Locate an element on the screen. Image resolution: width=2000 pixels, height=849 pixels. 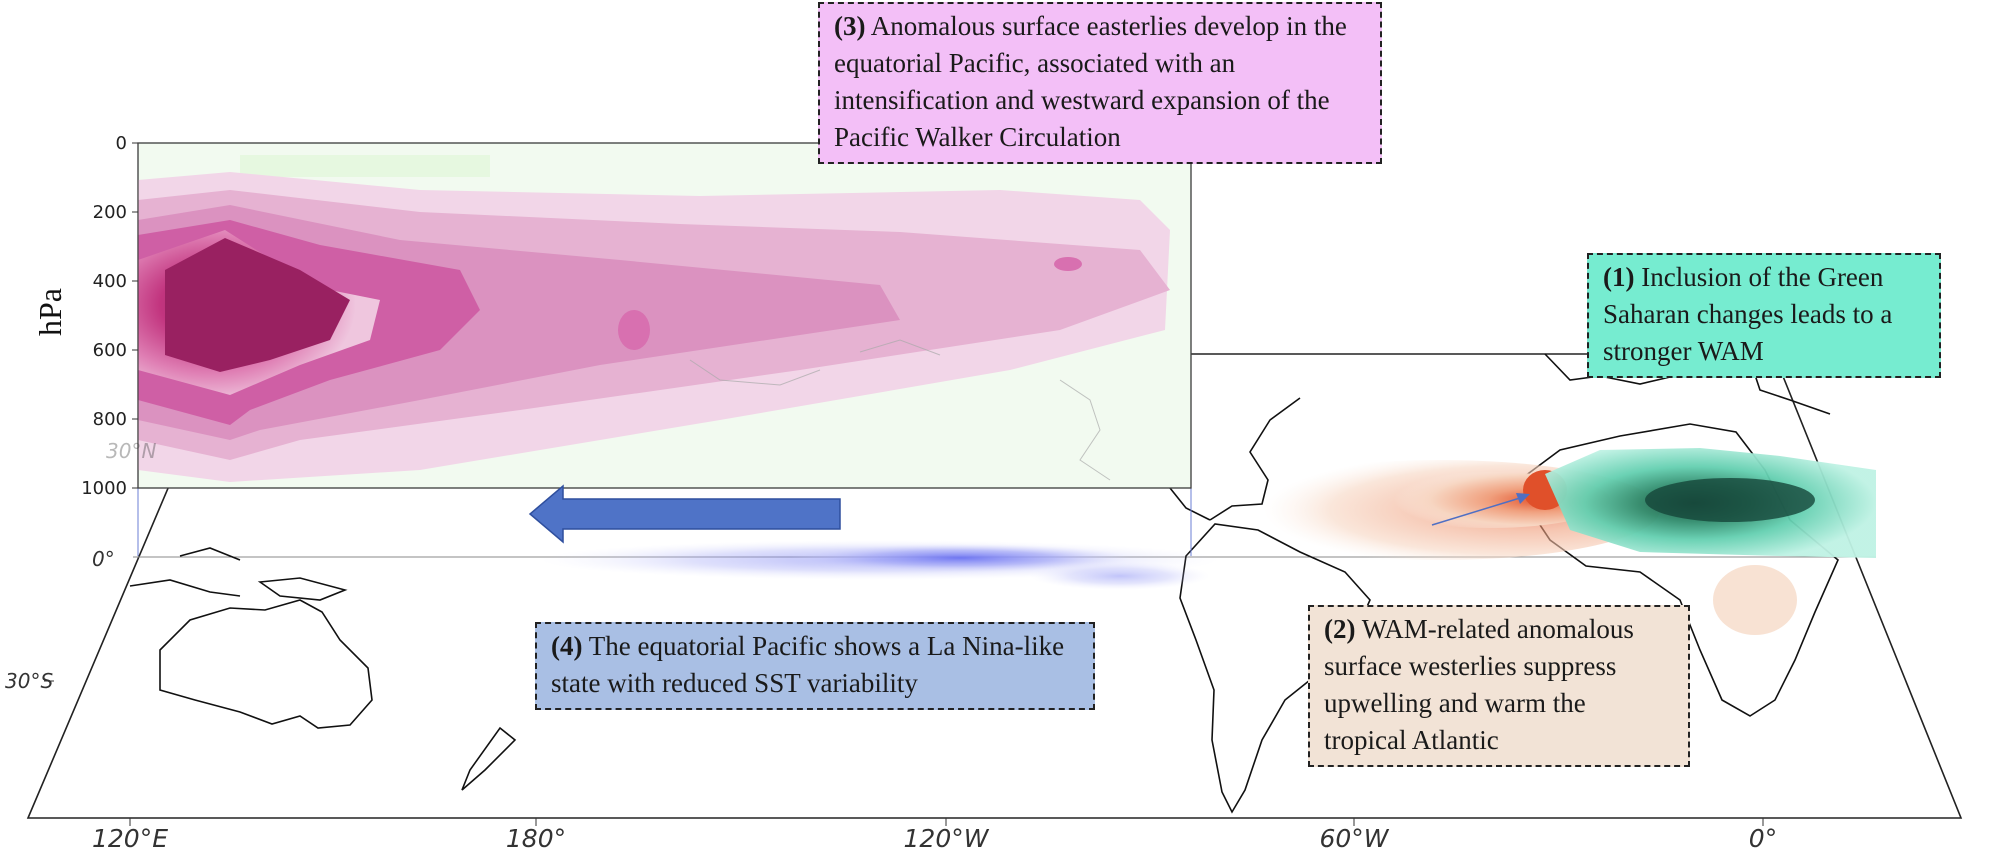
new-guinea-outline is located at coordinates (302, 589).